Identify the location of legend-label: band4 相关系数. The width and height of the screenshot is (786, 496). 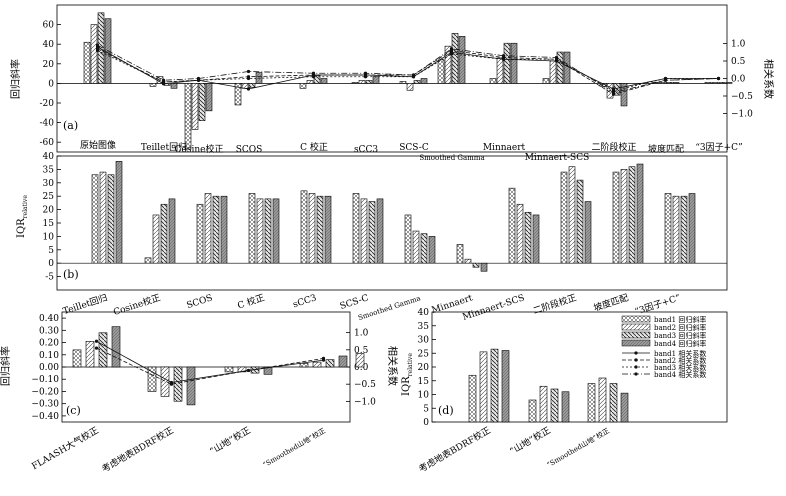
(680, 374).